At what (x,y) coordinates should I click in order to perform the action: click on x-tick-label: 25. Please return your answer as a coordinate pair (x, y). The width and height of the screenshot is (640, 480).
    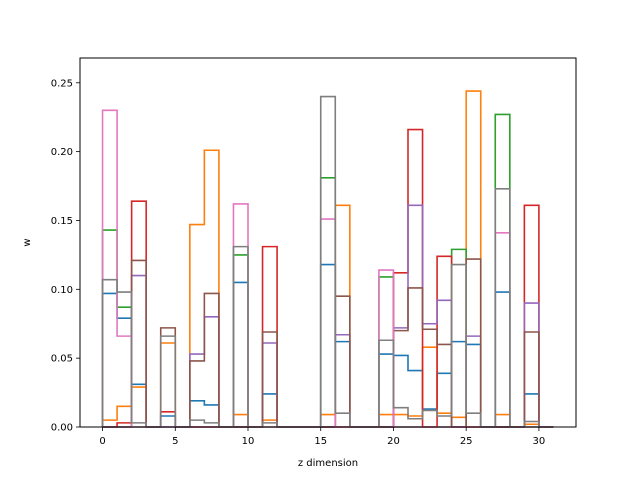
    Looking at the image, I should click on (466, 441).